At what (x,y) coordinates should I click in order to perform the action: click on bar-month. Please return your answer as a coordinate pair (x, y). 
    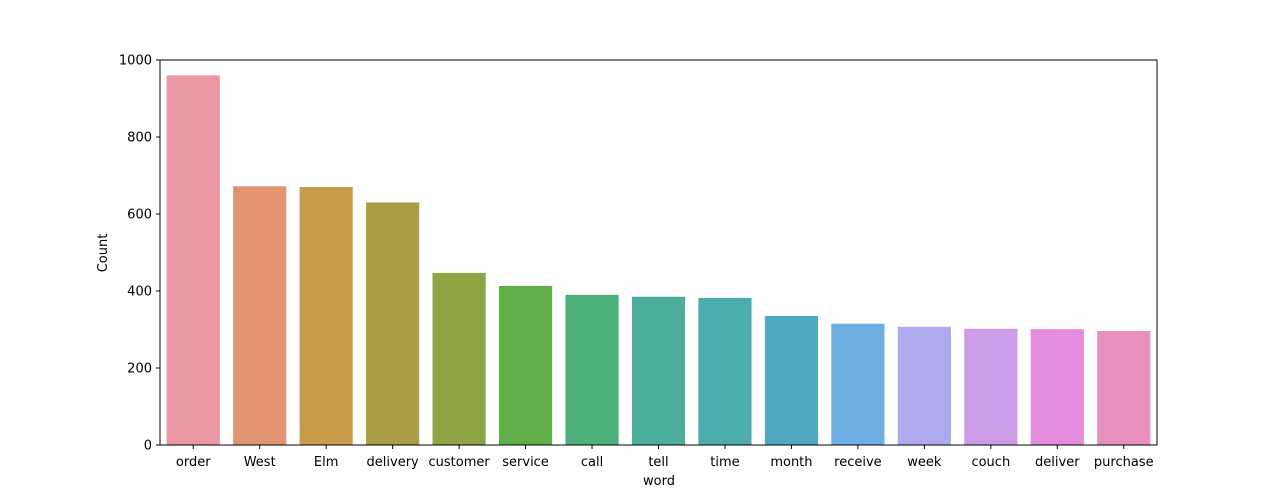
    Looking at the image, I should click on (791, 380).